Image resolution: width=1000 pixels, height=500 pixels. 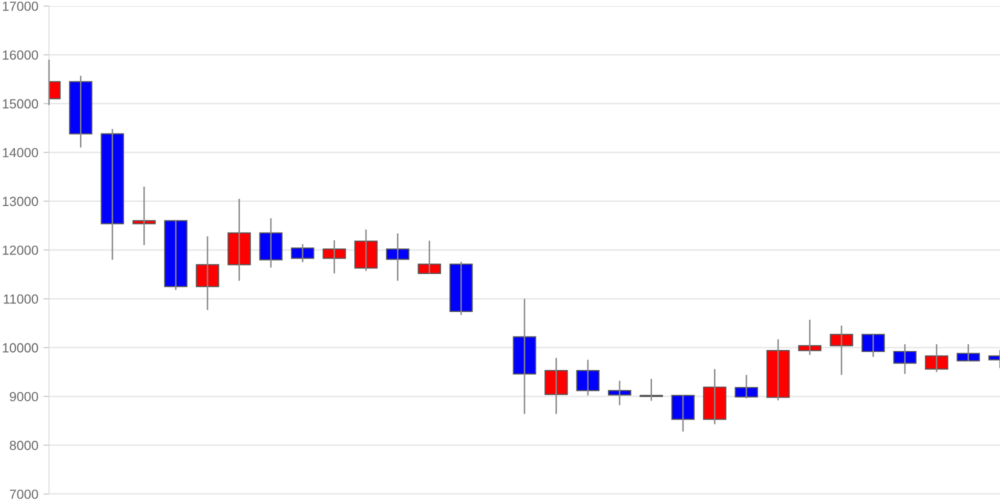 I want to click on y-tick-label: 14000, so click(x=20, y=153).